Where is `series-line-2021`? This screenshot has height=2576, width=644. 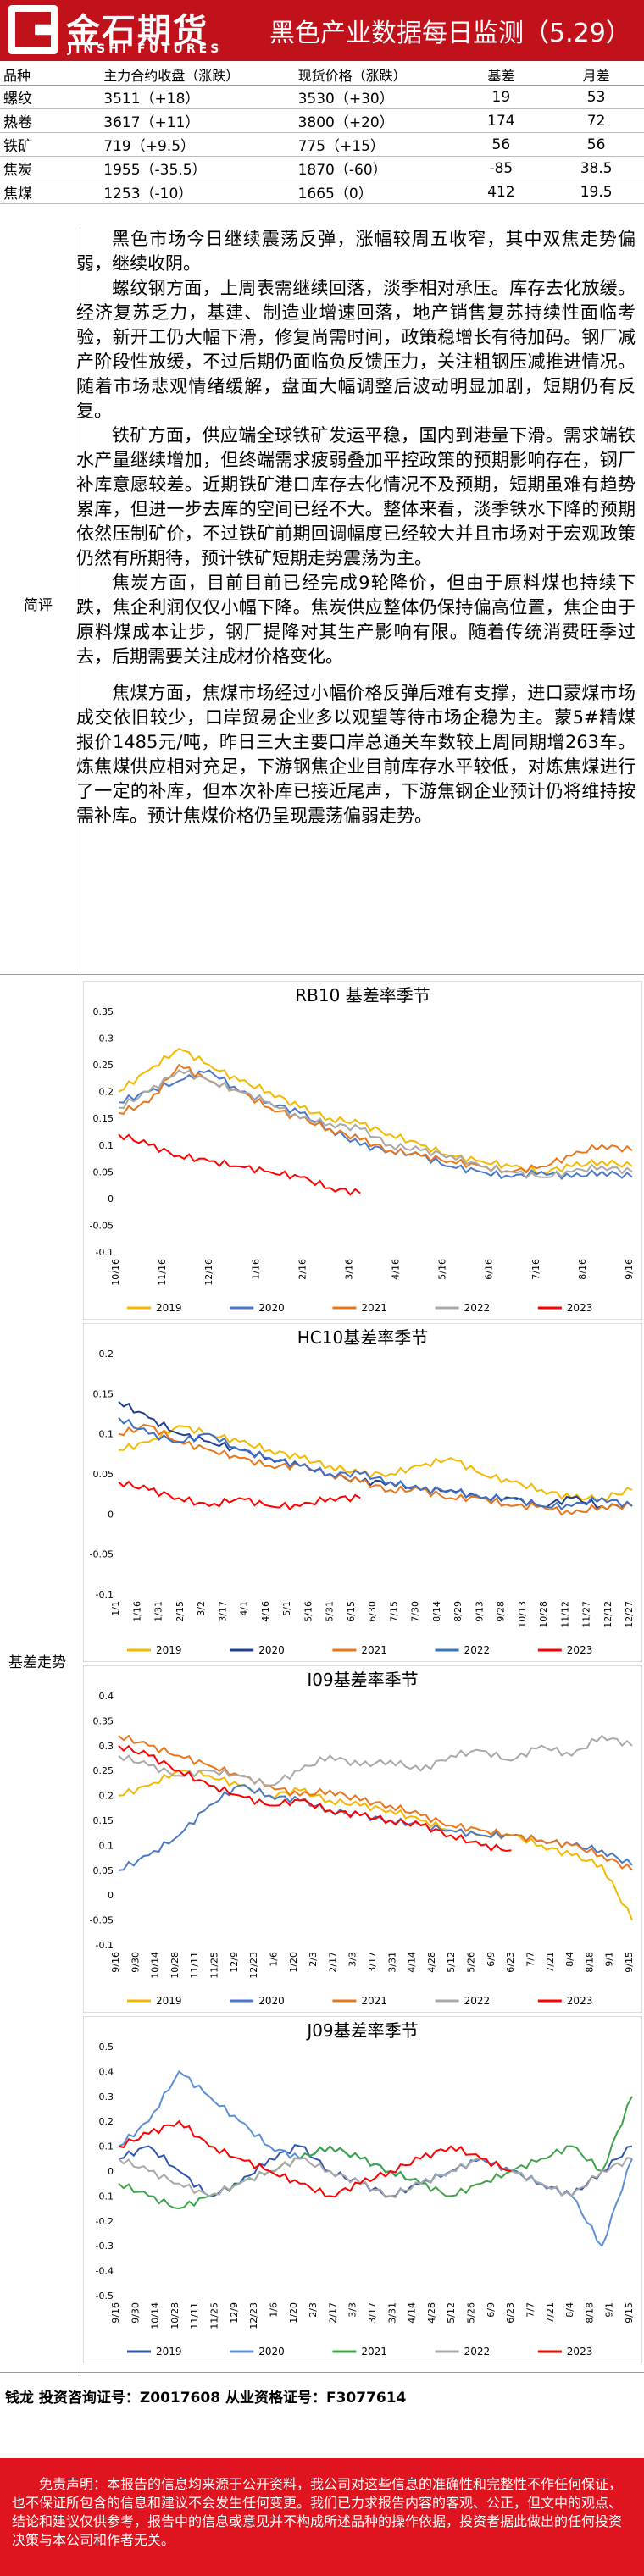
series-line-2021 is located at coordinates (375, 1802).